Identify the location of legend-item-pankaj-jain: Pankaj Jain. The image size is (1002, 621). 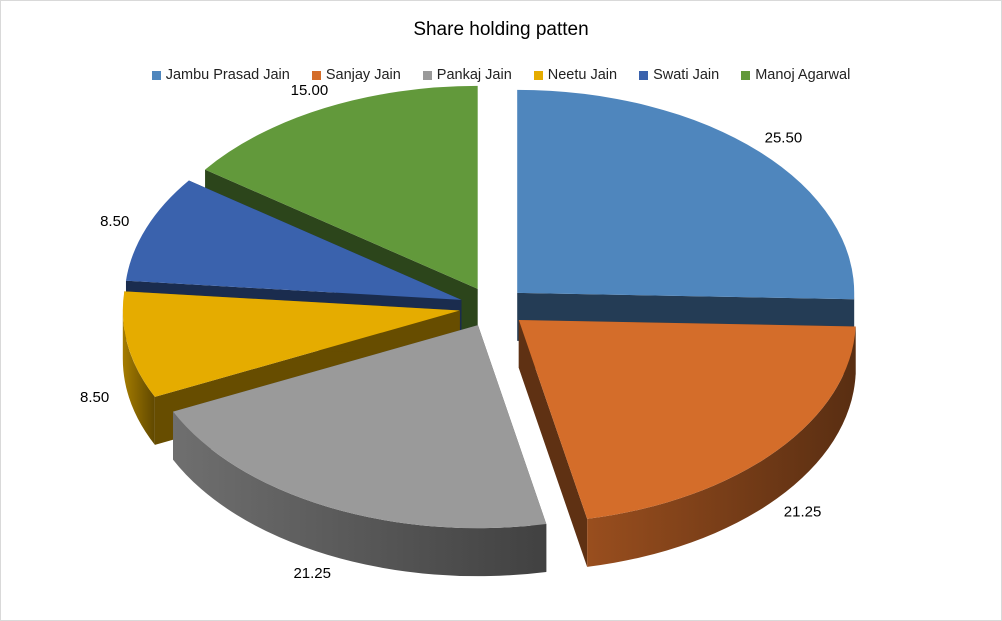
(467, 75).